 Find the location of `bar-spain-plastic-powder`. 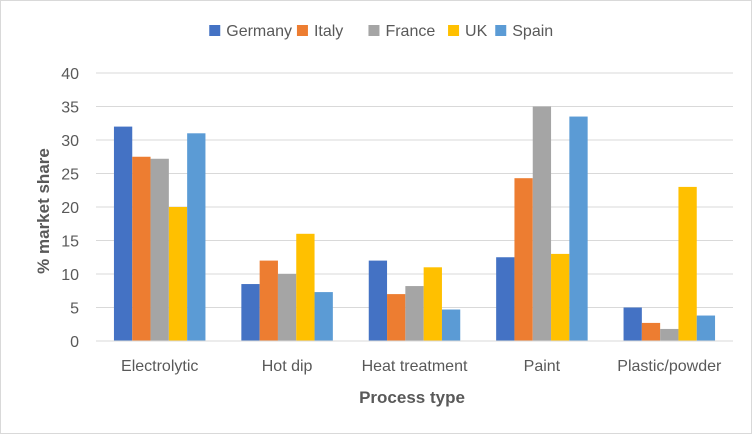

bar-spain-plastic-powder is located at coordinates (706, 328).